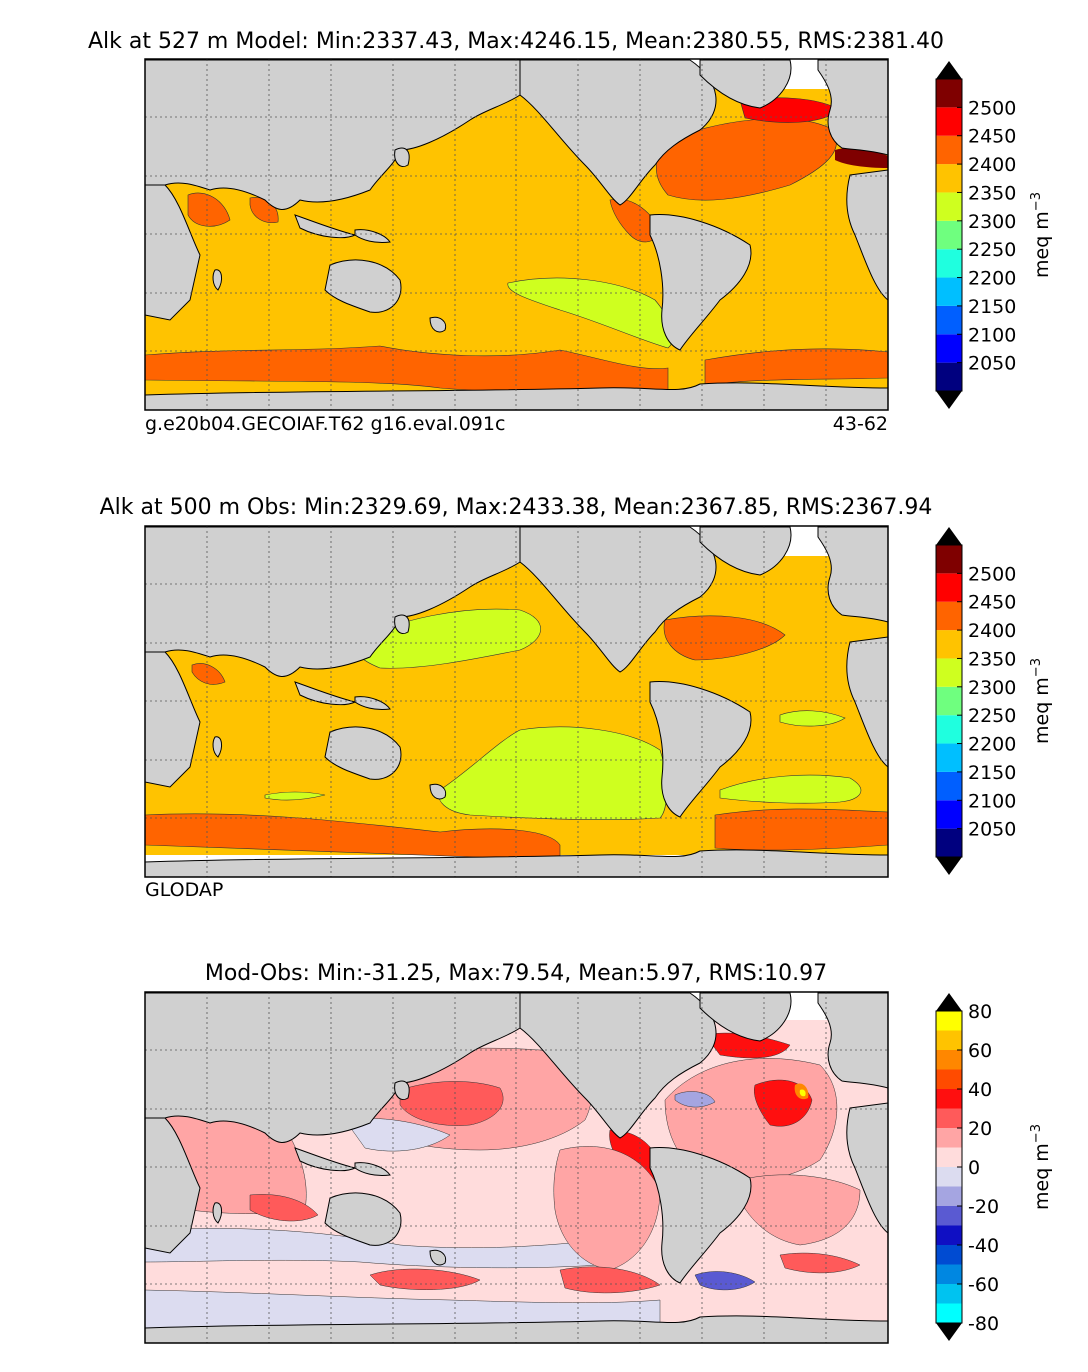 This screenshot has height=1372, width=1088. Describe the element at coordinates (980, 1051) in the screenshot. I see `colorbar-tick-label: 60` at that location.